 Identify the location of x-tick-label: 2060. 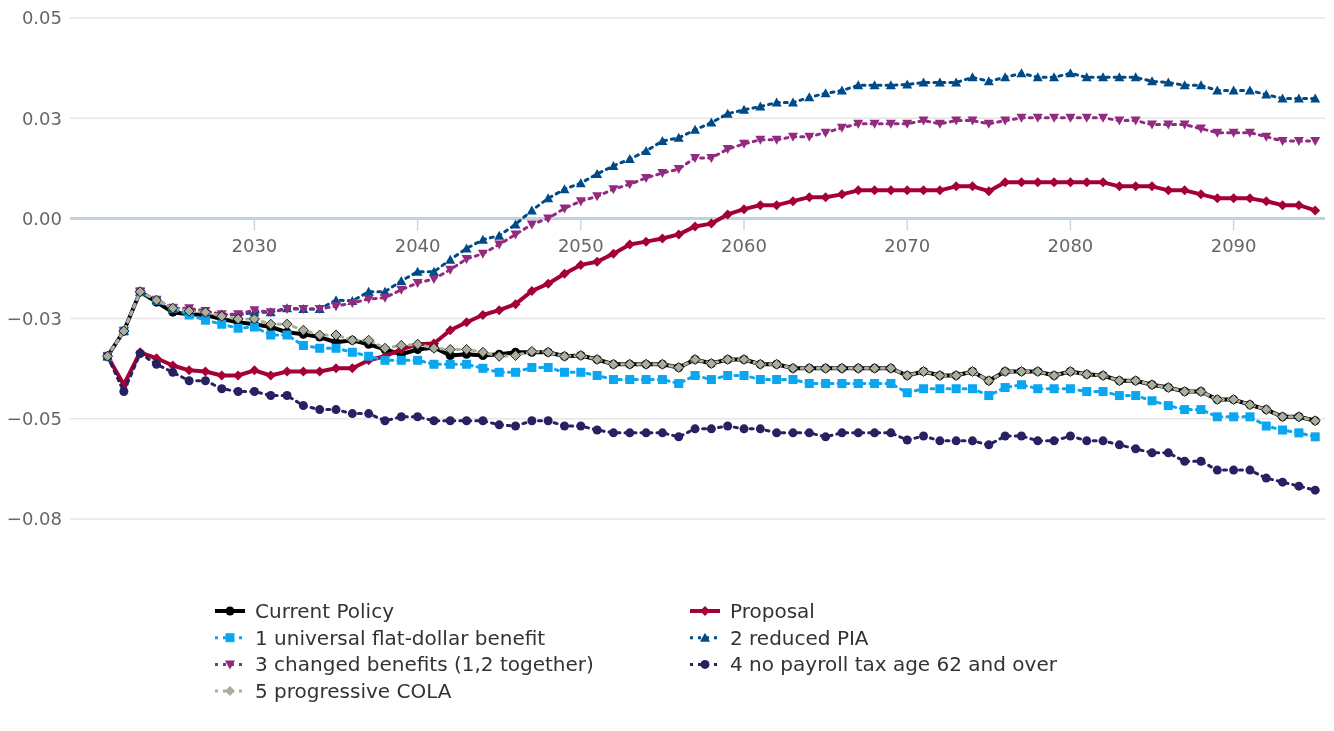
(744, 246).